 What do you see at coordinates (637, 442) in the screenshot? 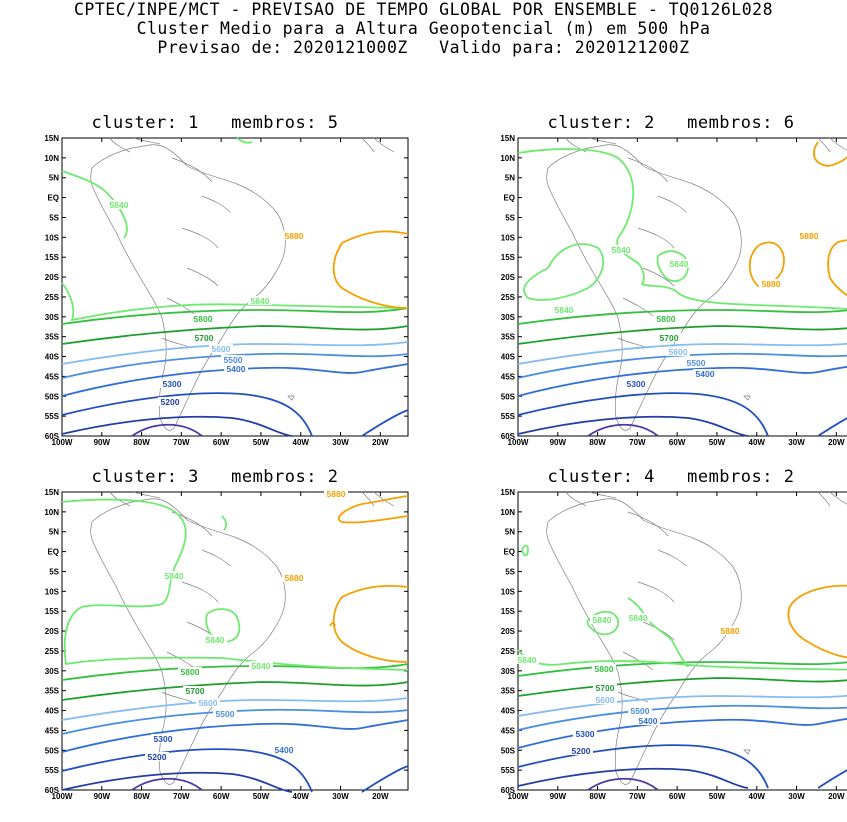
I see `lon-tick-label: 70W` at bounding box center [637, 442].